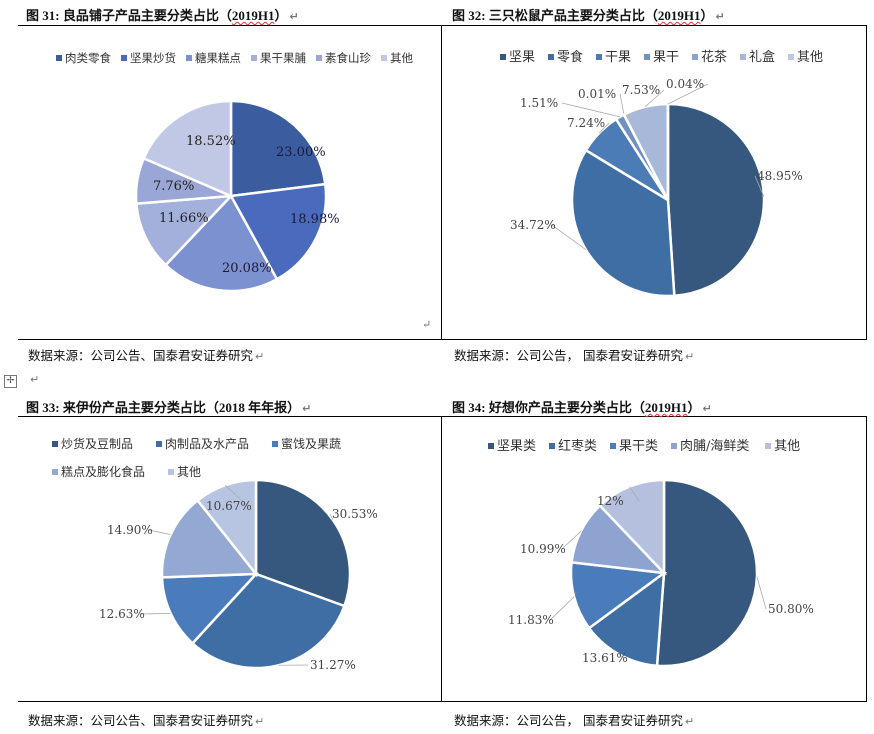 This screenshot has height=734, width=874. Describe the element at coordinates (441, 559) in the screenshot. I see `center-divider-bottom` at that location.